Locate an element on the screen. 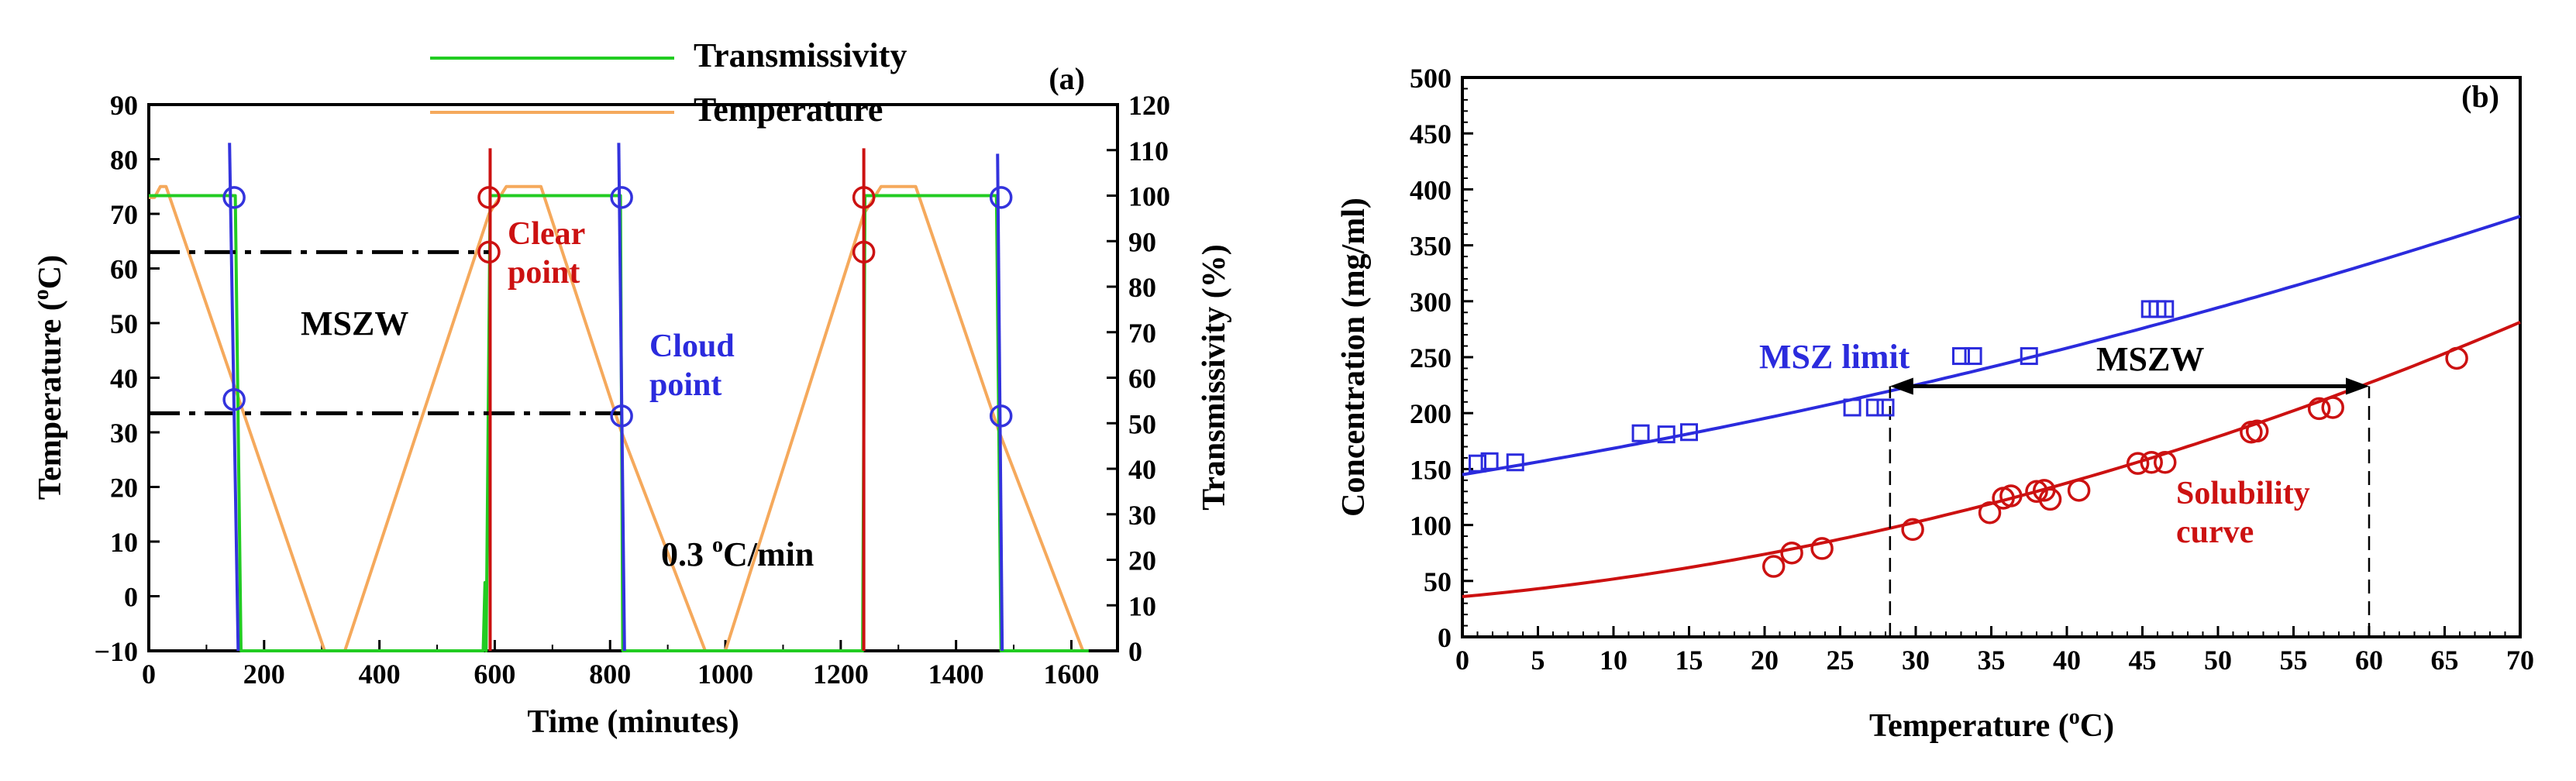  a-left-y-tick-label: 60 is located at coordinates (124, 269).